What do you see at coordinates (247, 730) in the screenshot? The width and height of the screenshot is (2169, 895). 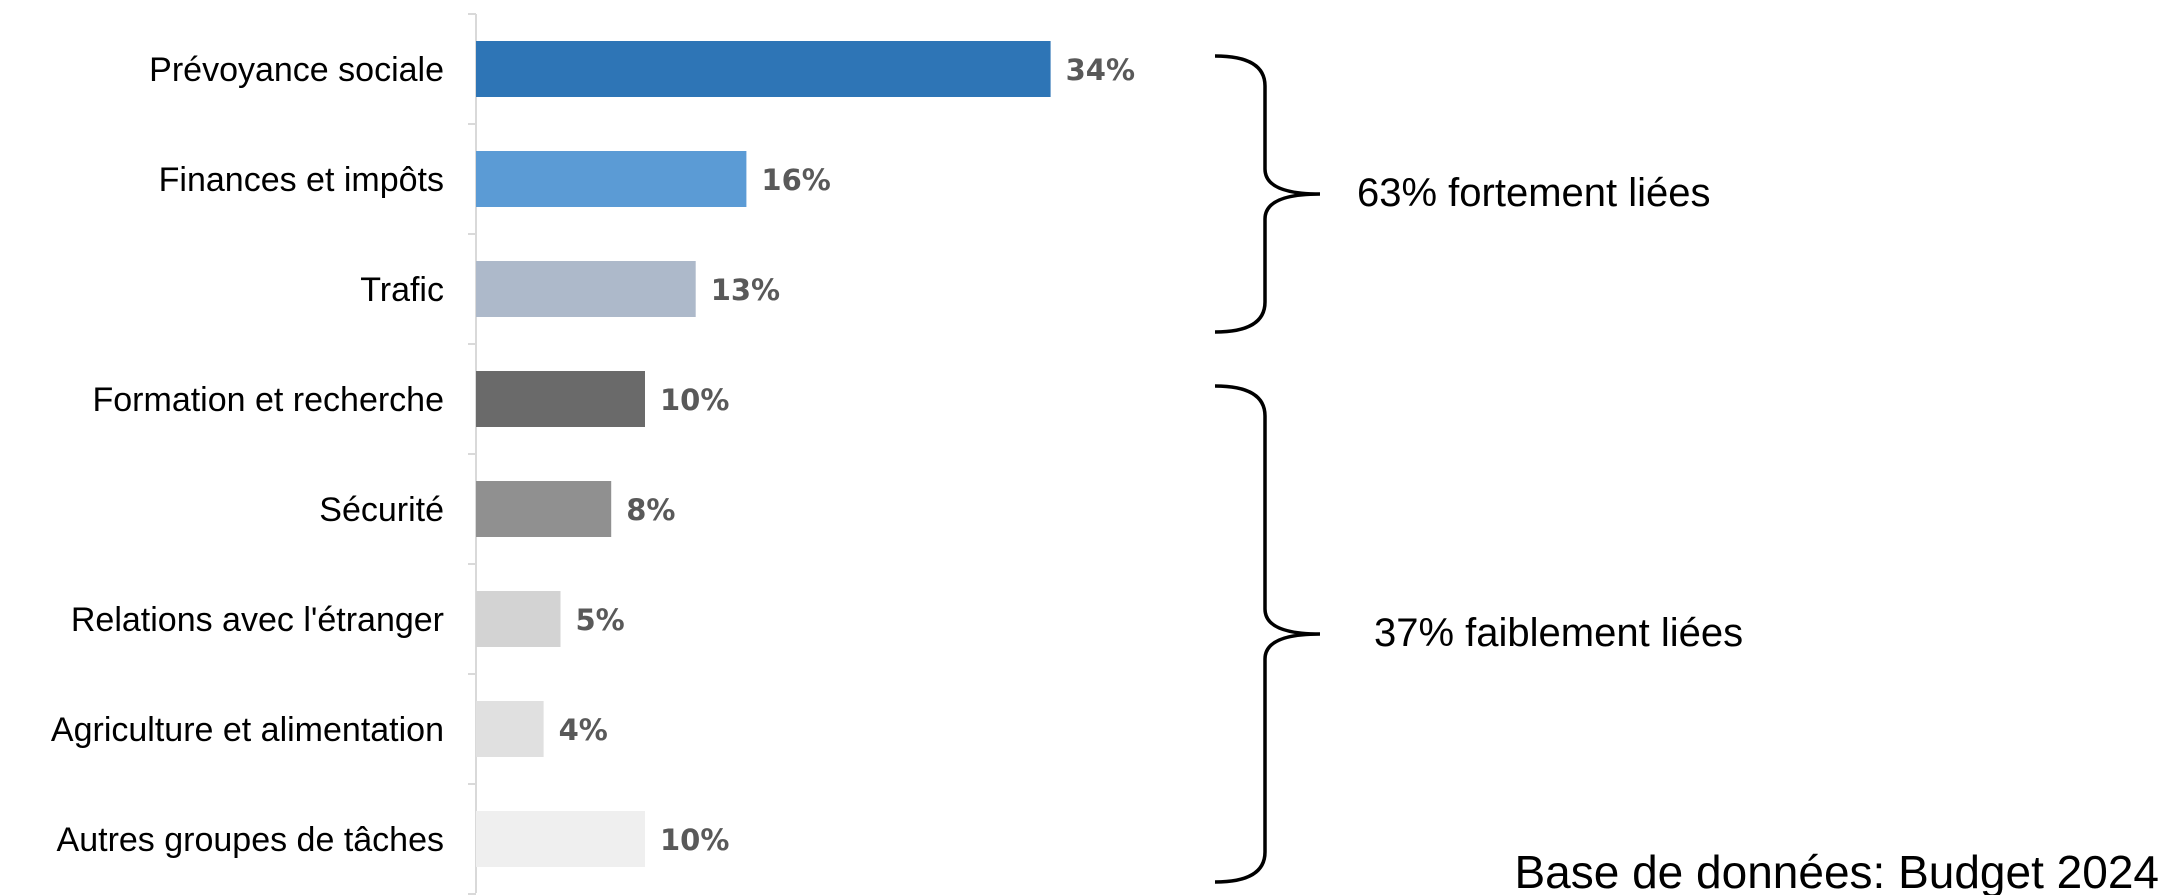 I see `category-label: Agriculture et alimentation` at bounding box center [247, 730].